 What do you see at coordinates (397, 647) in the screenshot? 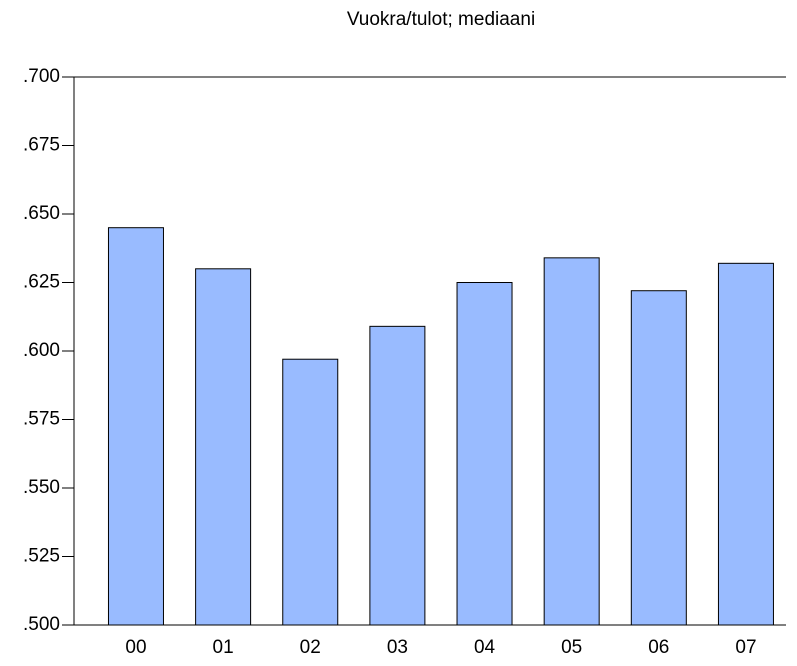
I see `x-tick-label: 03` at bounding box center [397, 647].